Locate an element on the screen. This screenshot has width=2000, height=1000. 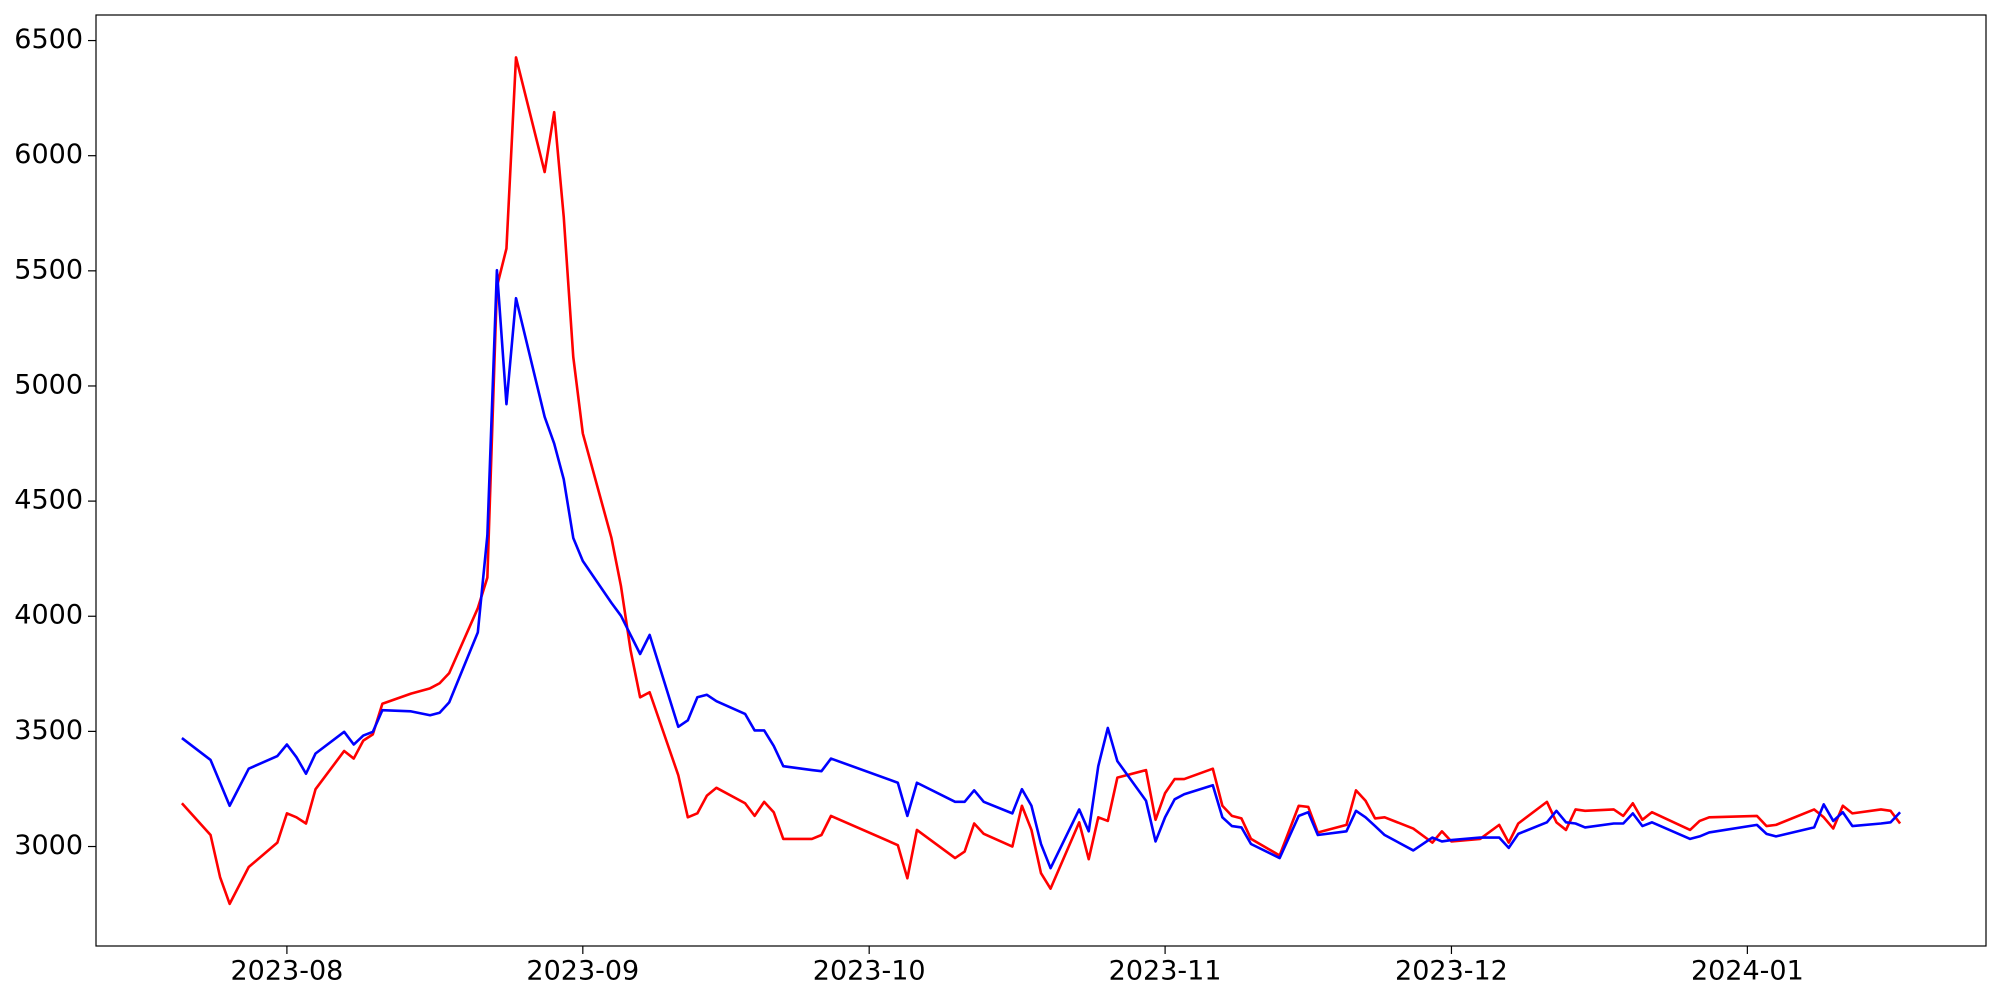
y-tick-label: 5500 is located at coordinates (48, 269).